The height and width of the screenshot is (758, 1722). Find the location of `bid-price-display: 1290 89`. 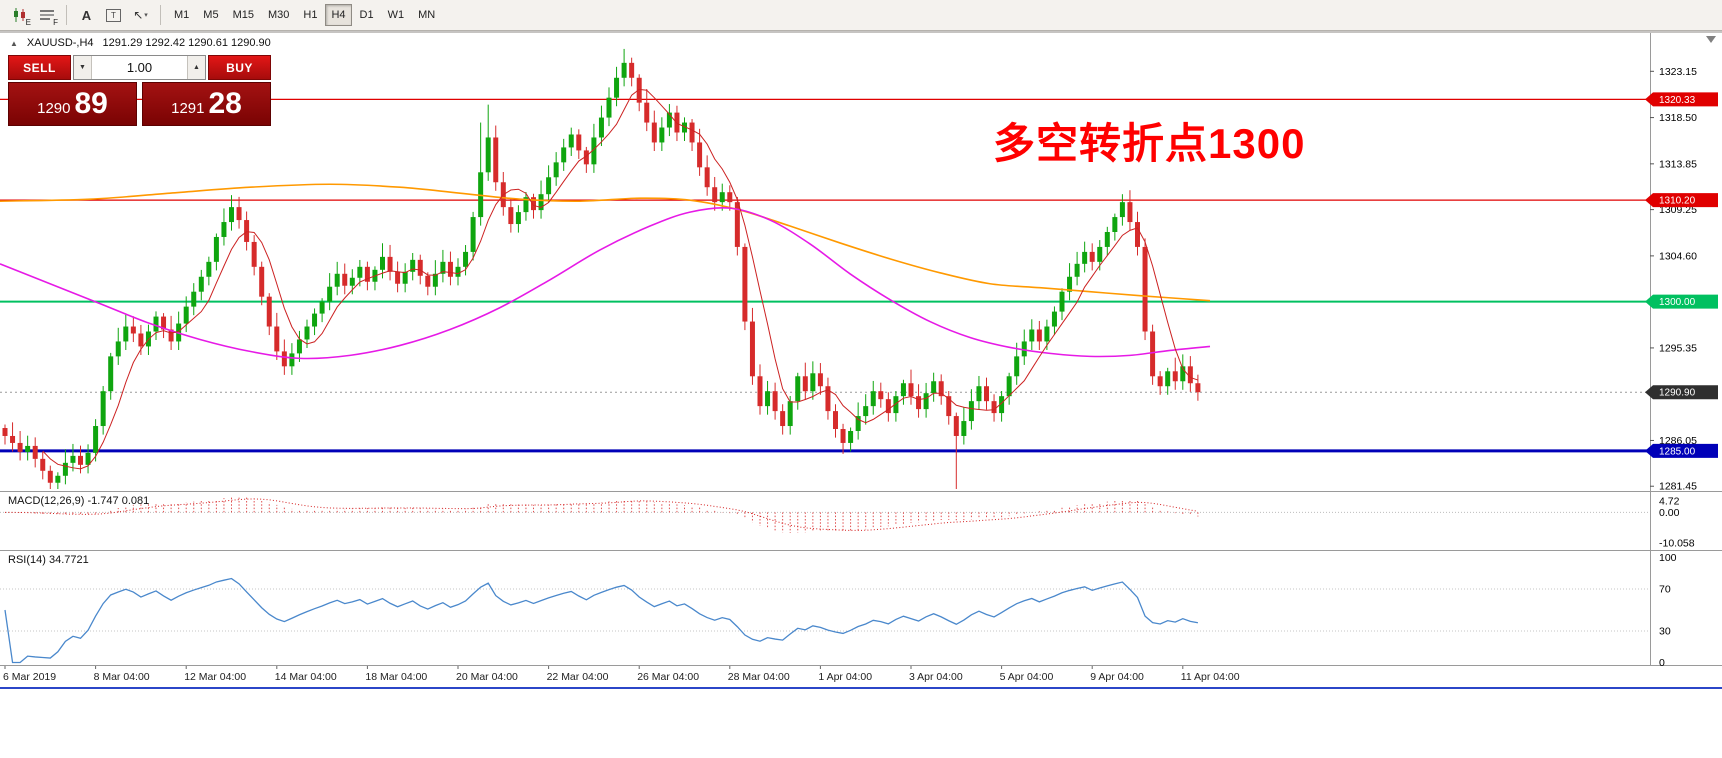

bid-price-display: 1290 89 is located at coordinates (72, 104).